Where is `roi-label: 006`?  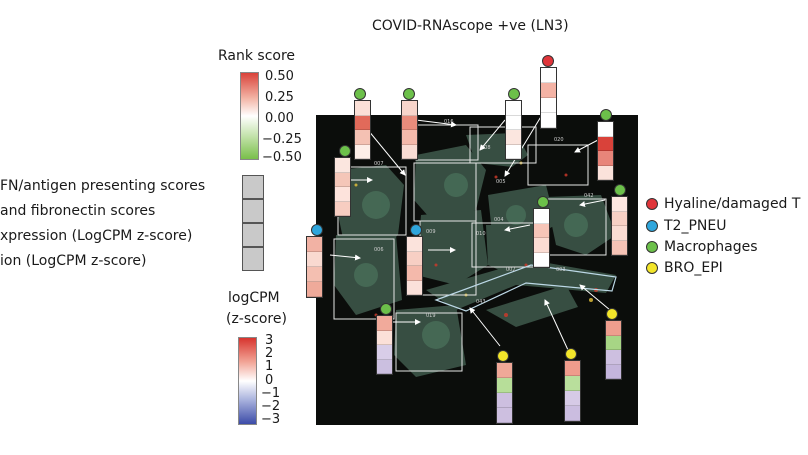
roi-label: 006 is located at coordinates (379, 250).